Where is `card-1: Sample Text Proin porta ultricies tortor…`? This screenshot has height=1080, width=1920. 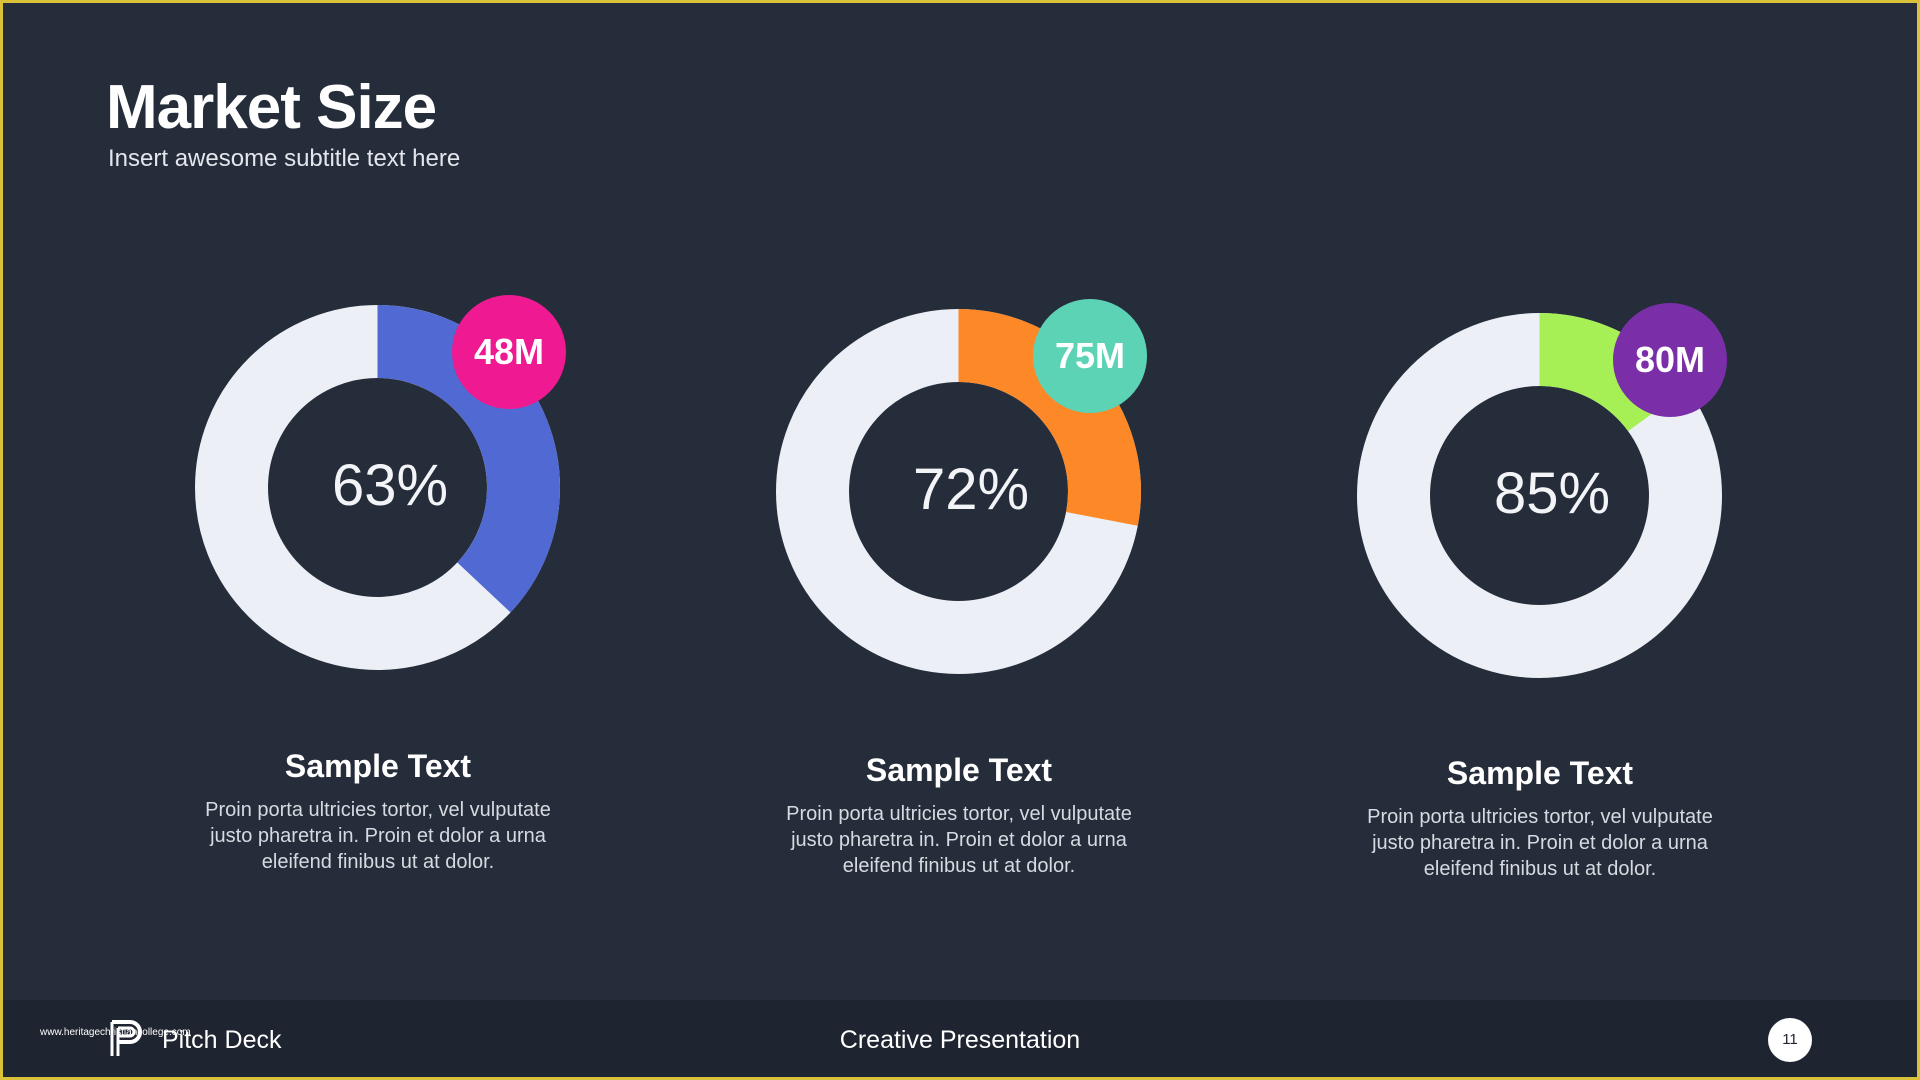
card-1: Sample Text Proin porta ultricies tortor… is located at coordinates (378, 811).